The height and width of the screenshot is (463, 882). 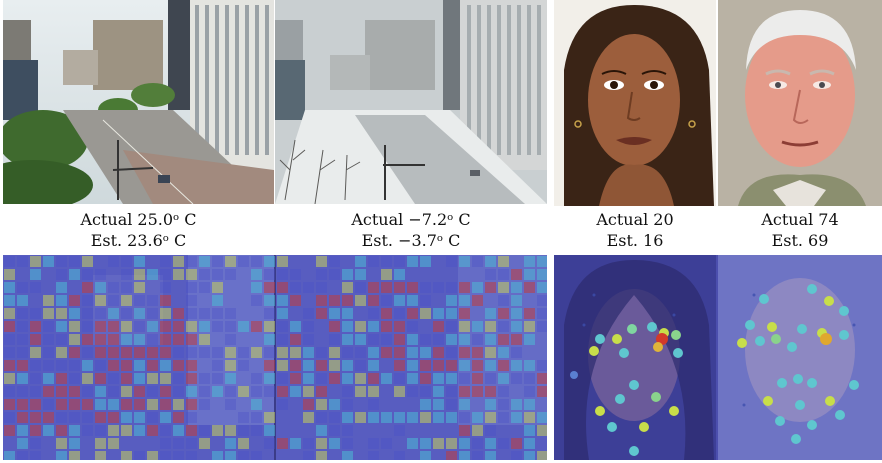 What do you see at coordinates (411, 240) in the screenshot?
I see `city-cold-estimate: Est. −3.7ᵒ C` at bounding box center [411, 240].